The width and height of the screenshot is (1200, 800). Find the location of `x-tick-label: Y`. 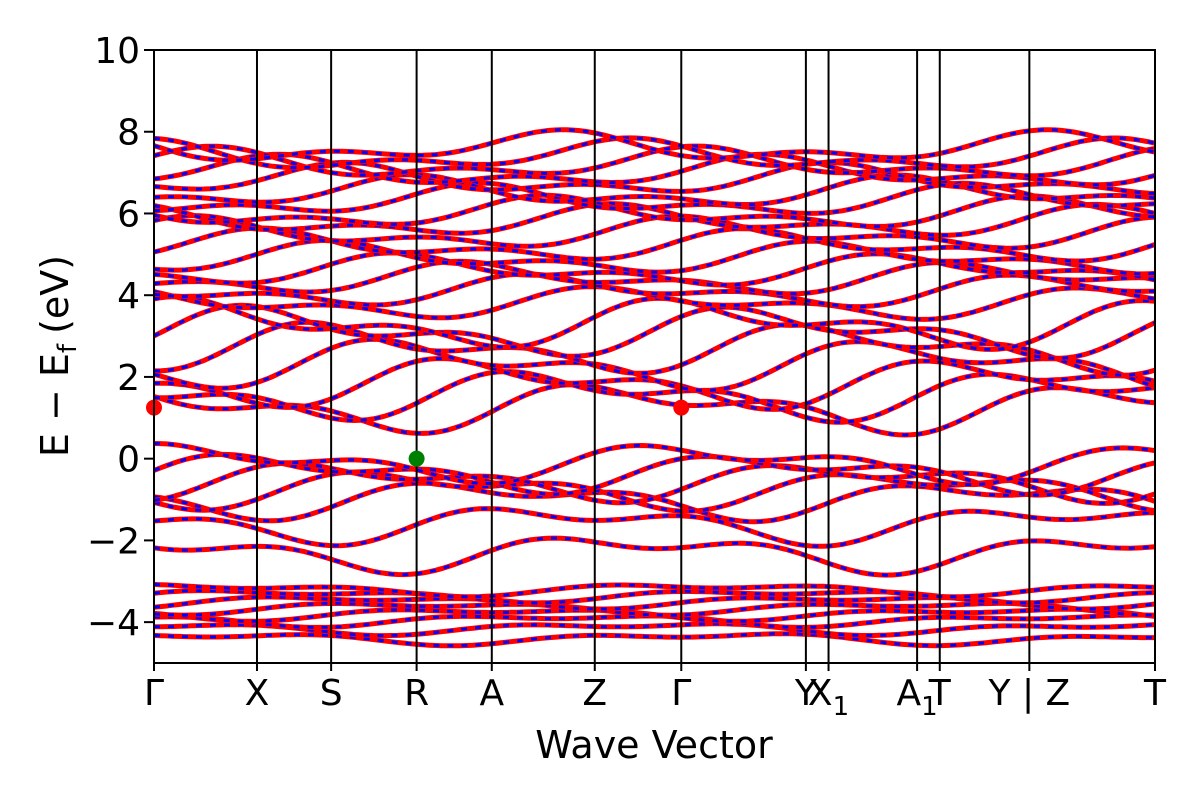

x-tick-label: Y is located at coordinates (806, 693).